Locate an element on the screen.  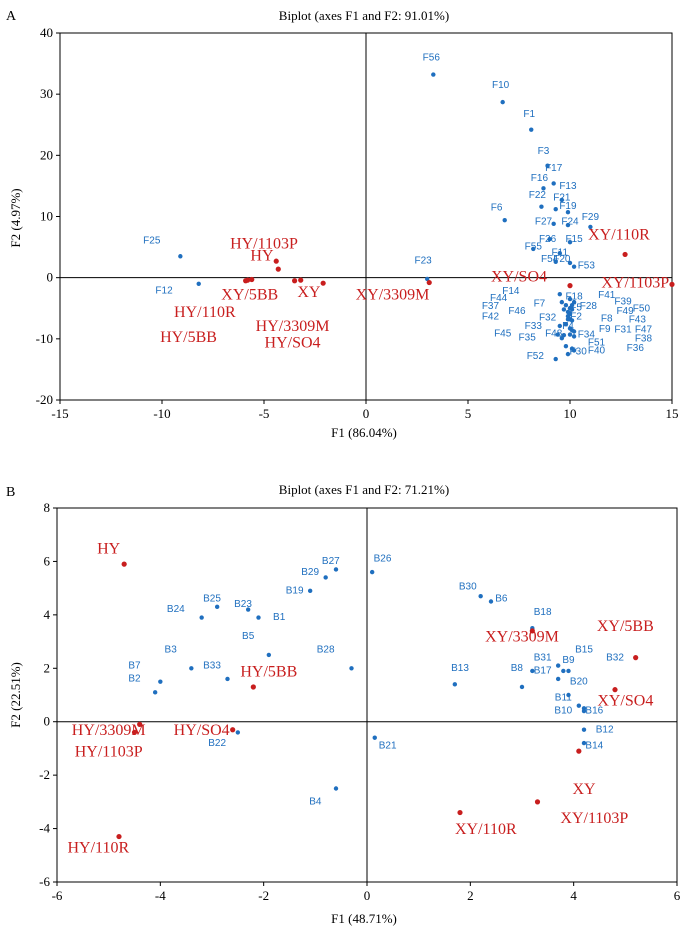
panel-a-variable-f27-point is located at coordinates (553, 224).